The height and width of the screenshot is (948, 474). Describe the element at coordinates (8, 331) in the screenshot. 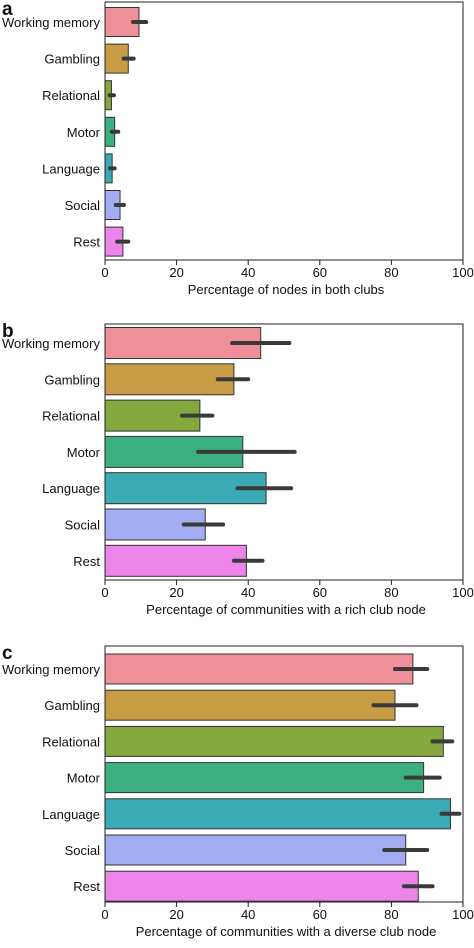

I see `panel-label: b` at that location.